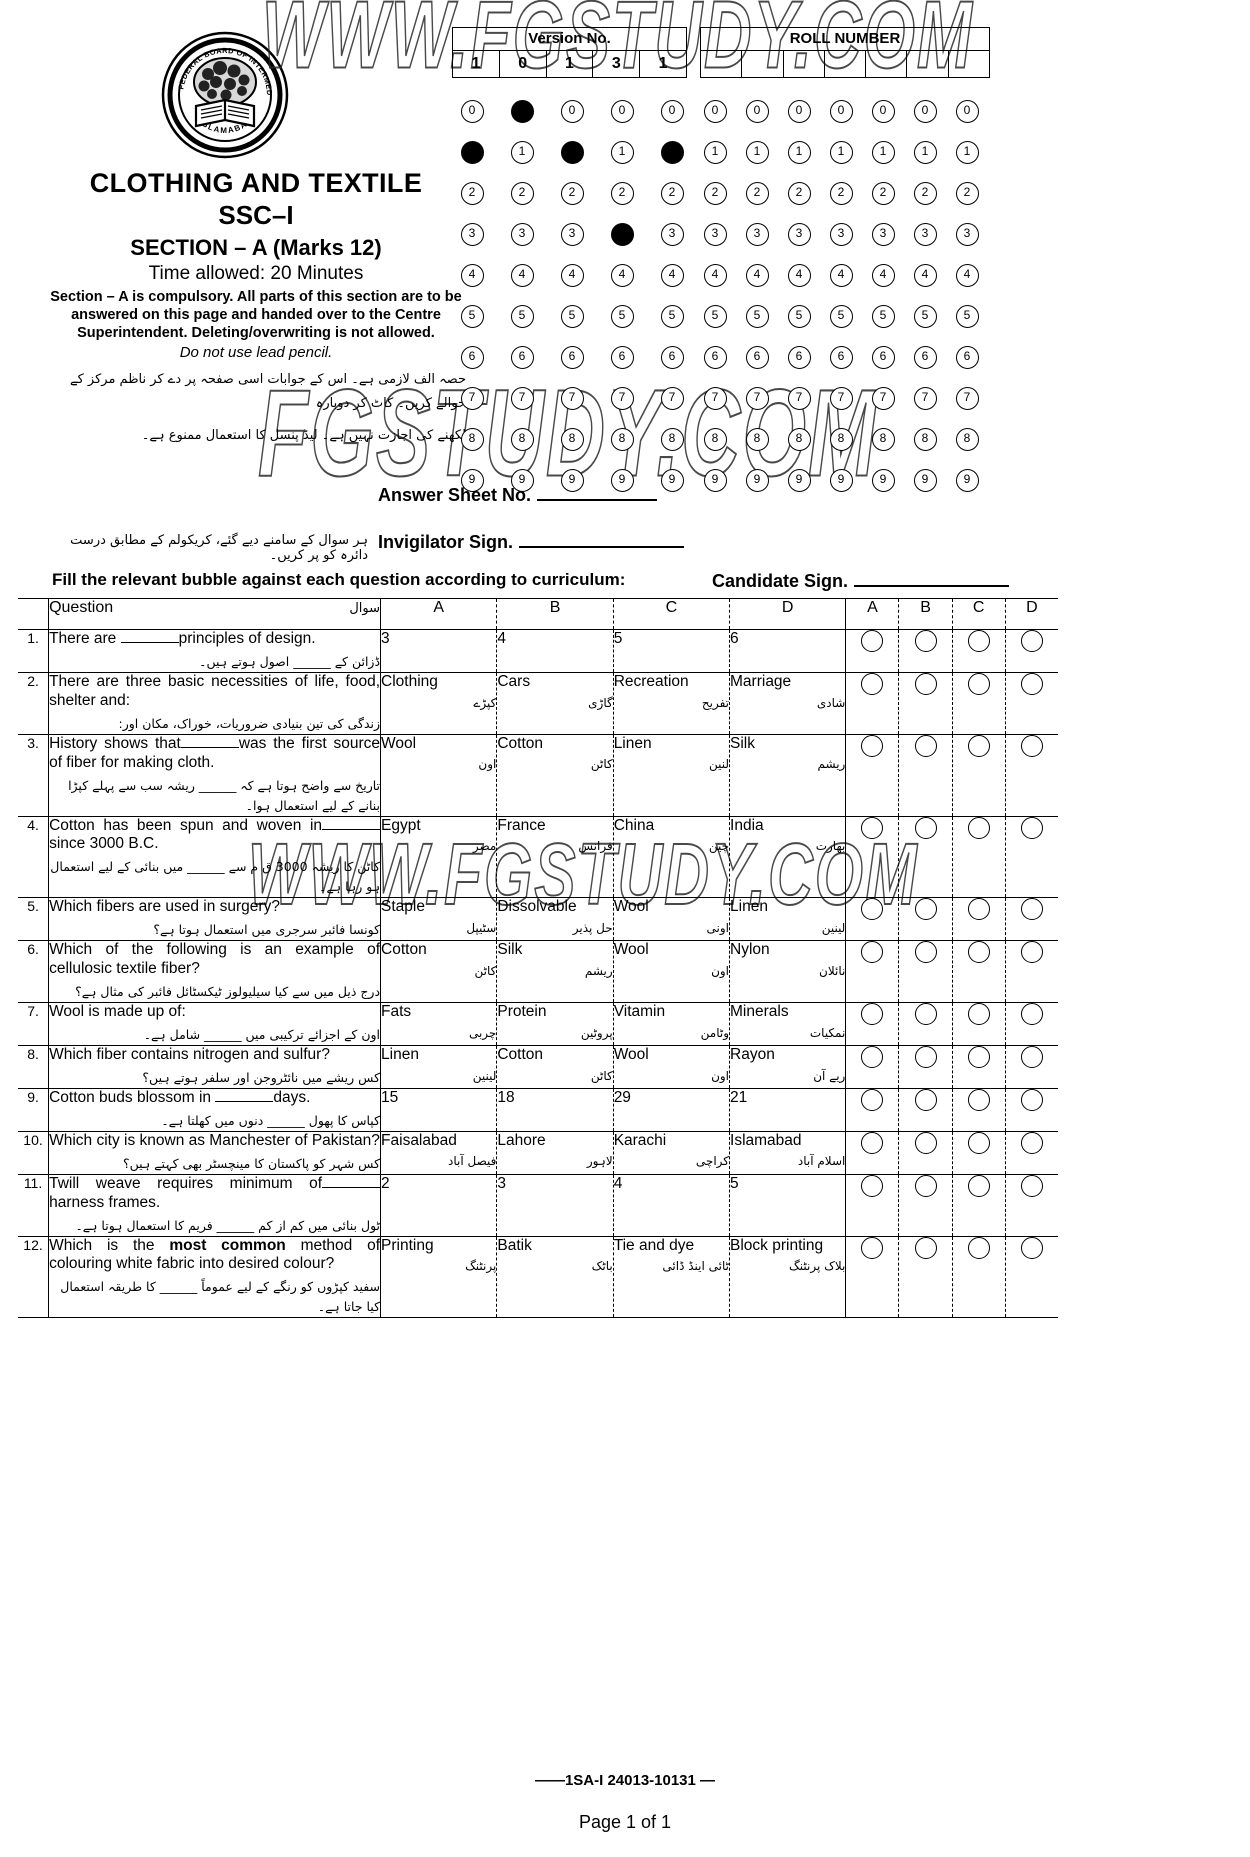  Describe the element at coordinates (845, 64) in the screenshot. I see `roll-digit-cells` at that location.